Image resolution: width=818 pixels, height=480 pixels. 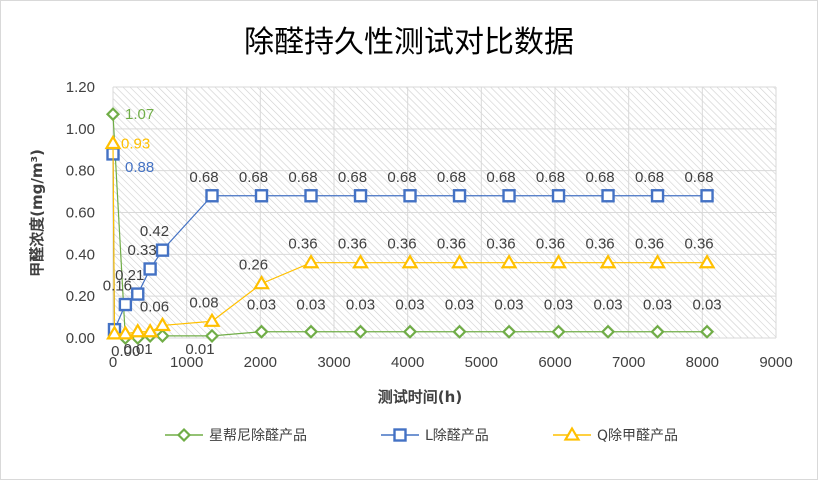 I want to click on y-tick-label: 0.20, so click(x=80, y=296).